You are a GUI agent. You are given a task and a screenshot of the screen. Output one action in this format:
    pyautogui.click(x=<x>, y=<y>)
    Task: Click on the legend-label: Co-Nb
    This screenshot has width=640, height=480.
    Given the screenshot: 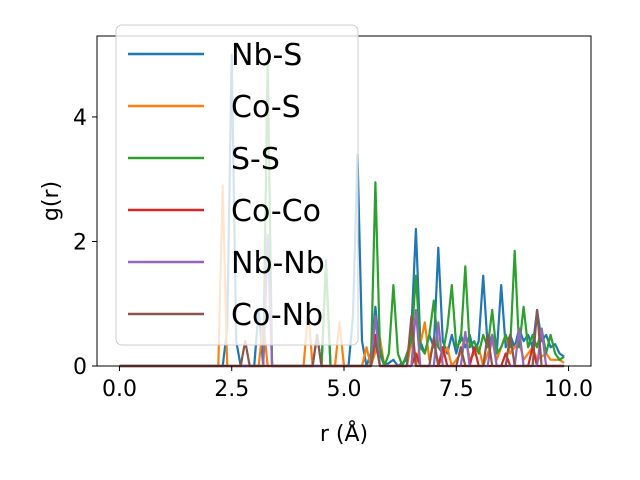 What is the action you would take?
    pyautogui.click(x=277, y=315)
    